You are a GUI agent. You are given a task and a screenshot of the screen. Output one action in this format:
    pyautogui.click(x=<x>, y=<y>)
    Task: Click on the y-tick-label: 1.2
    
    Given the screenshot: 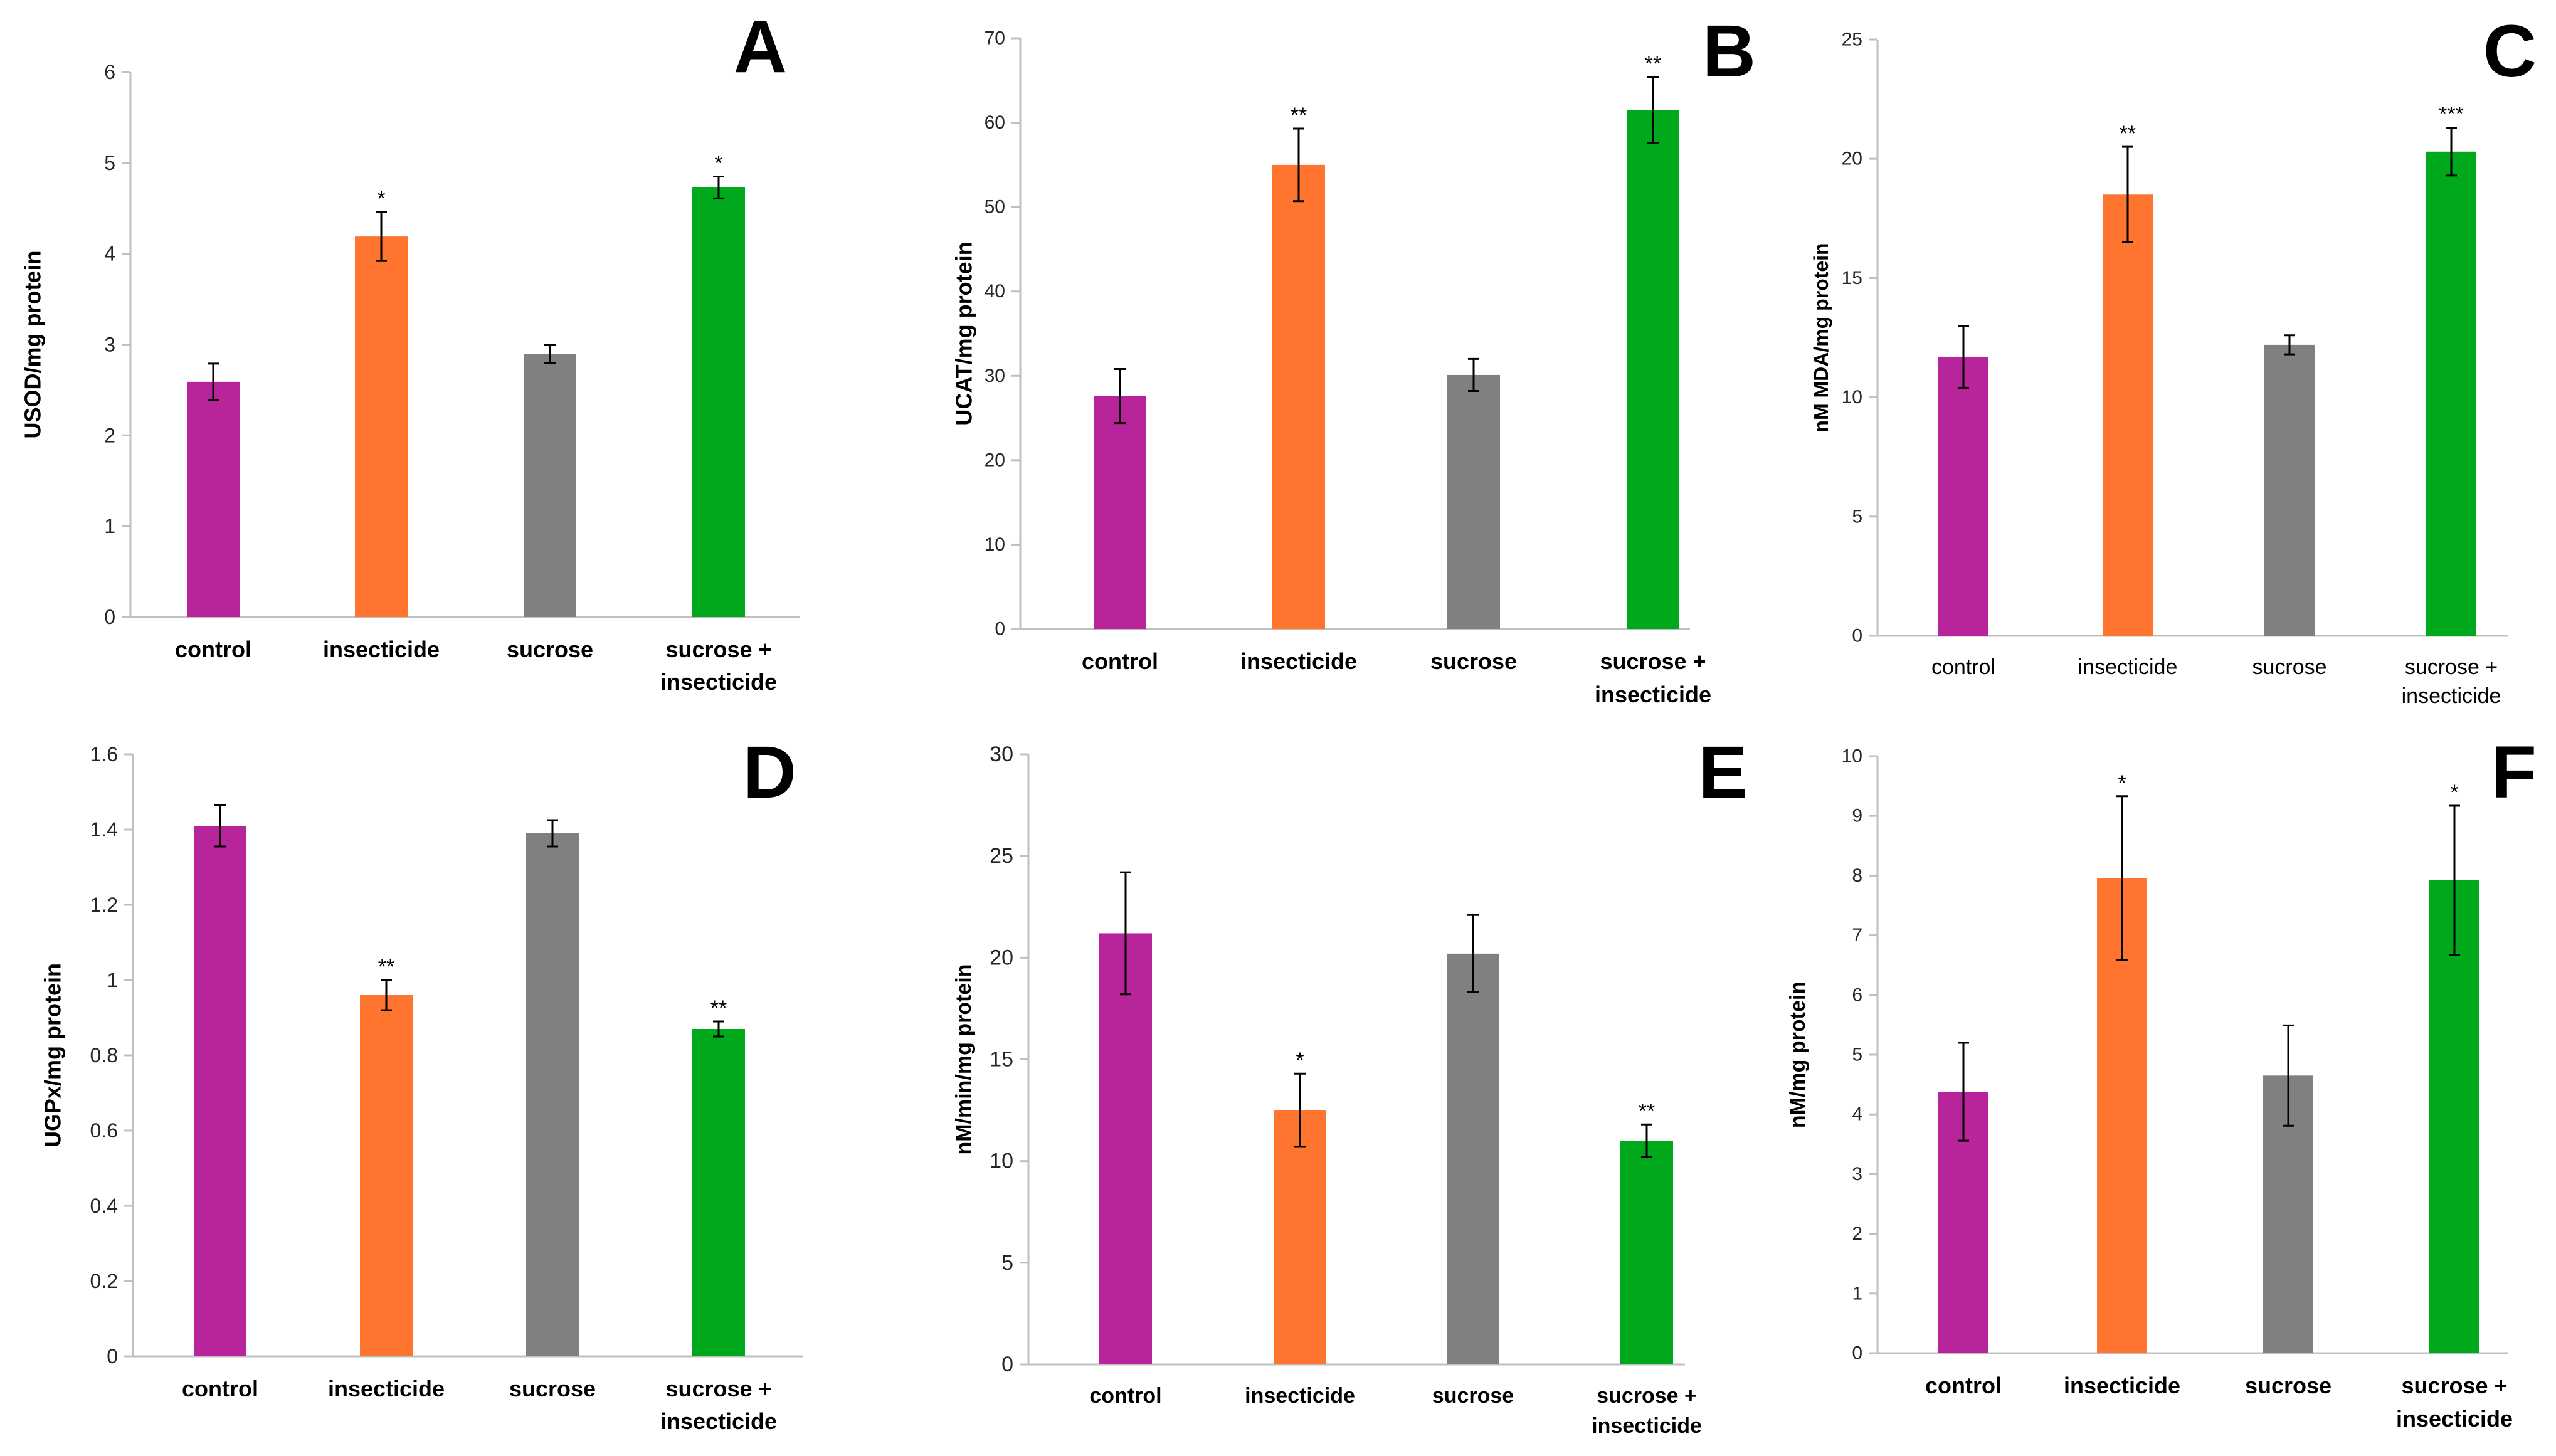 What is the action you would take?
    pyautogui.click(x=104, y=905)
    